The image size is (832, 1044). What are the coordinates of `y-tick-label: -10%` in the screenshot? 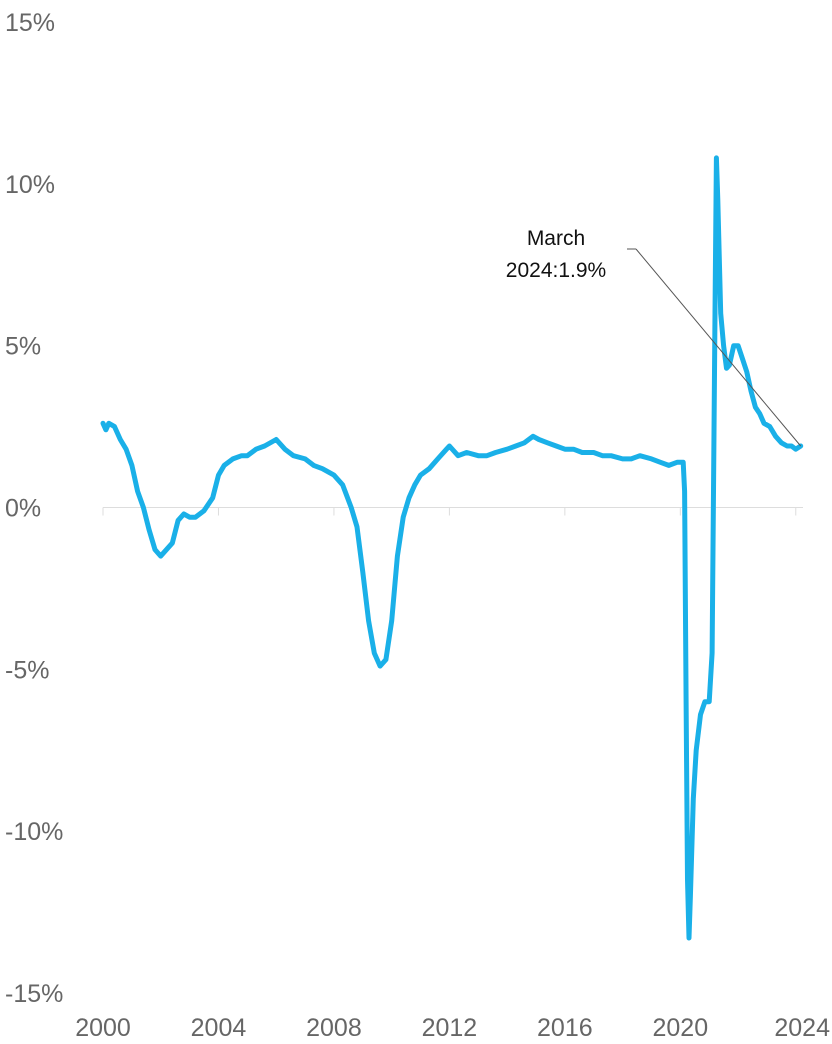 It's located at (34, 832).